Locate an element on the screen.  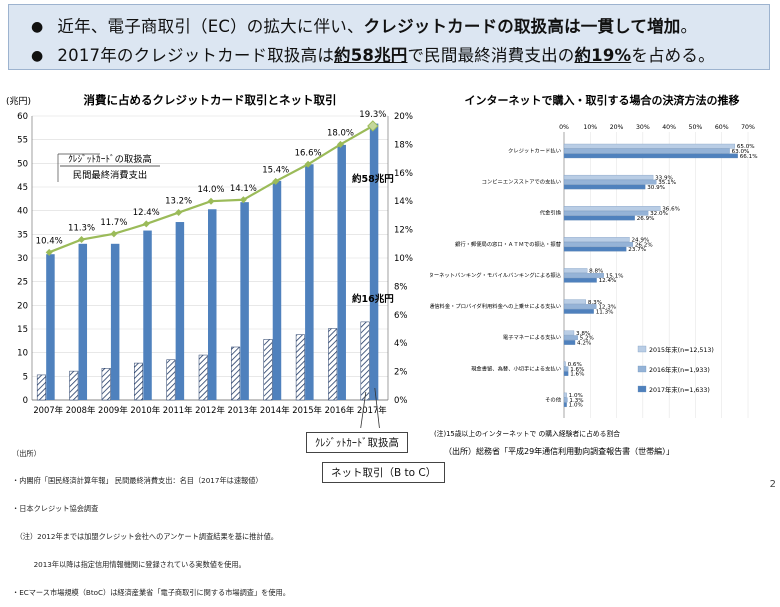
category-label: 現金書留、為替、小切手による支払い is located at coordinates (516, 368).